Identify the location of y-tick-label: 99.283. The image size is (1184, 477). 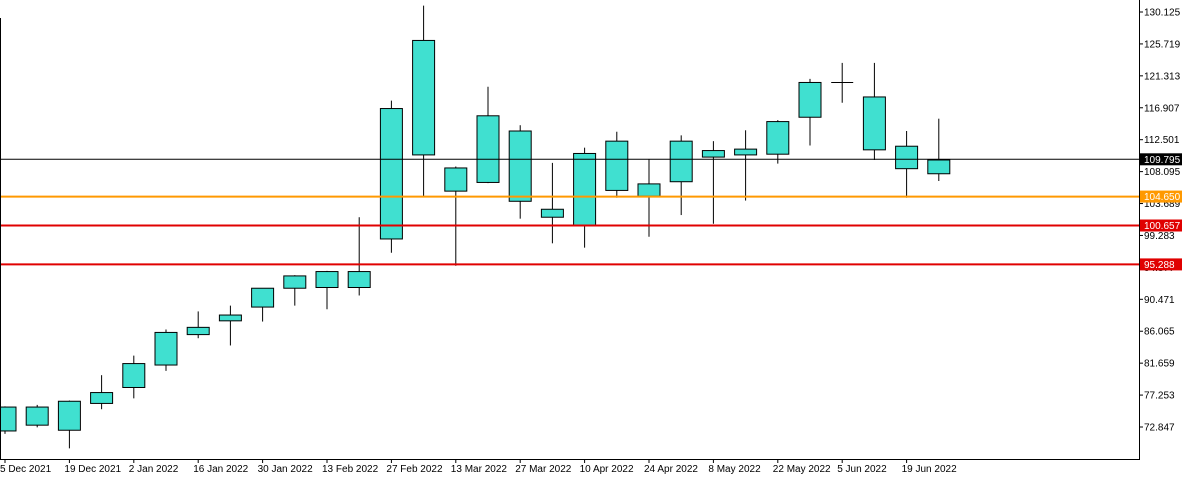
(1159, 236).